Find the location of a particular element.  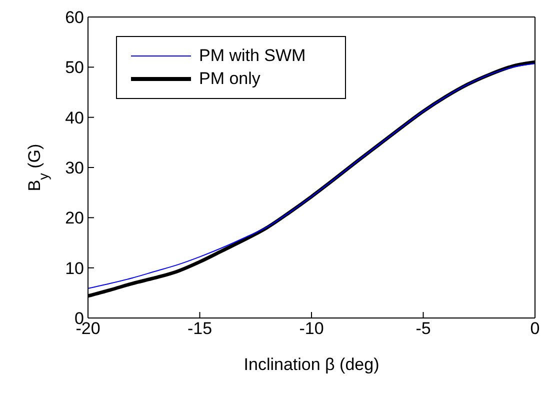

y-tick-label: 60 is located at coordinates (74, 18).